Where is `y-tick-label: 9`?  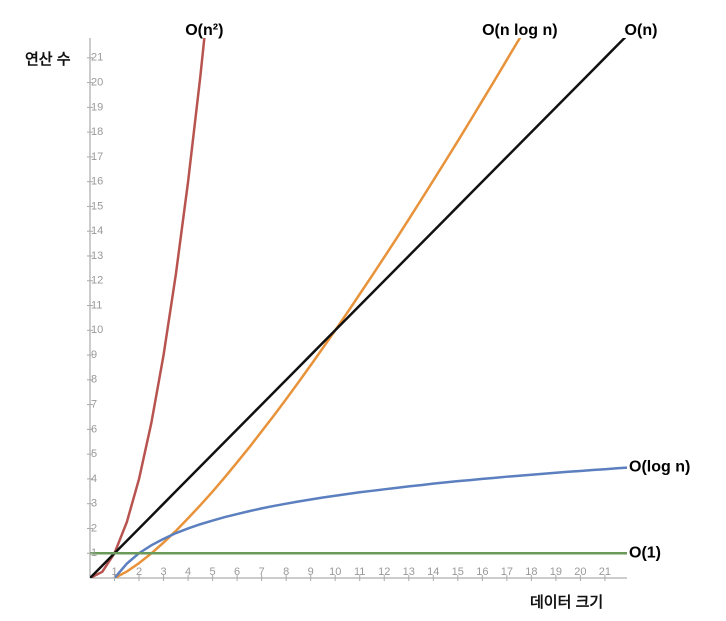
y-tick-label: 9 is located at coordinates (94, 355).